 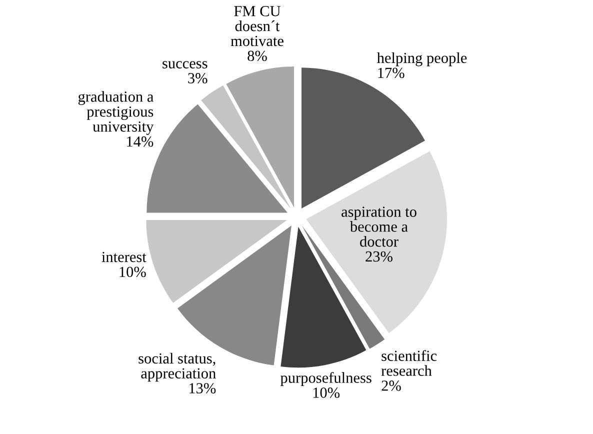 What do you see at coordinates (177, 367) in the screenshot?
I see `slice-label: social status, appreciation` at bounding box center [177, 367].